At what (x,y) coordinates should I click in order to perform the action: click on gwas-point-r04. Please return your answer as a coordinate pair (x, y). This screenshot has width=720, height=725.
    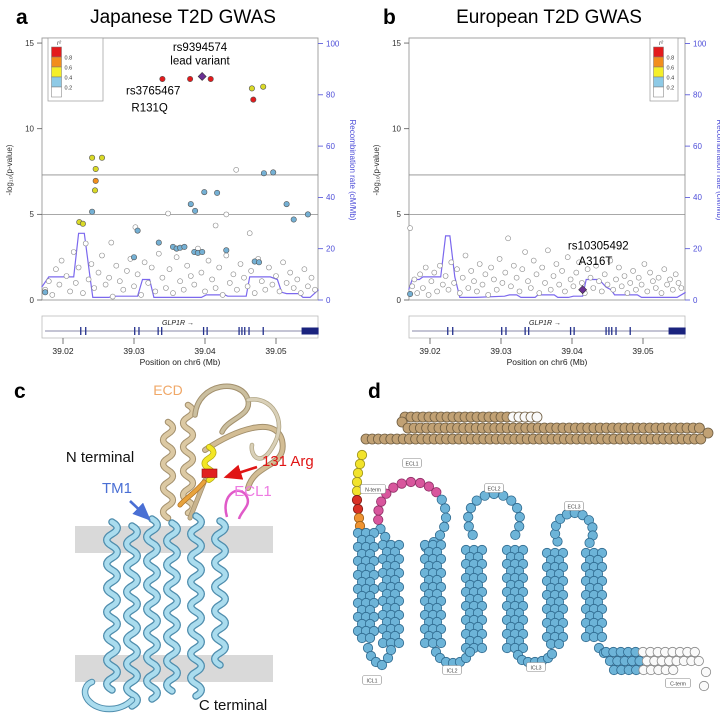
    Looking at the image, I should click on (92, 157).